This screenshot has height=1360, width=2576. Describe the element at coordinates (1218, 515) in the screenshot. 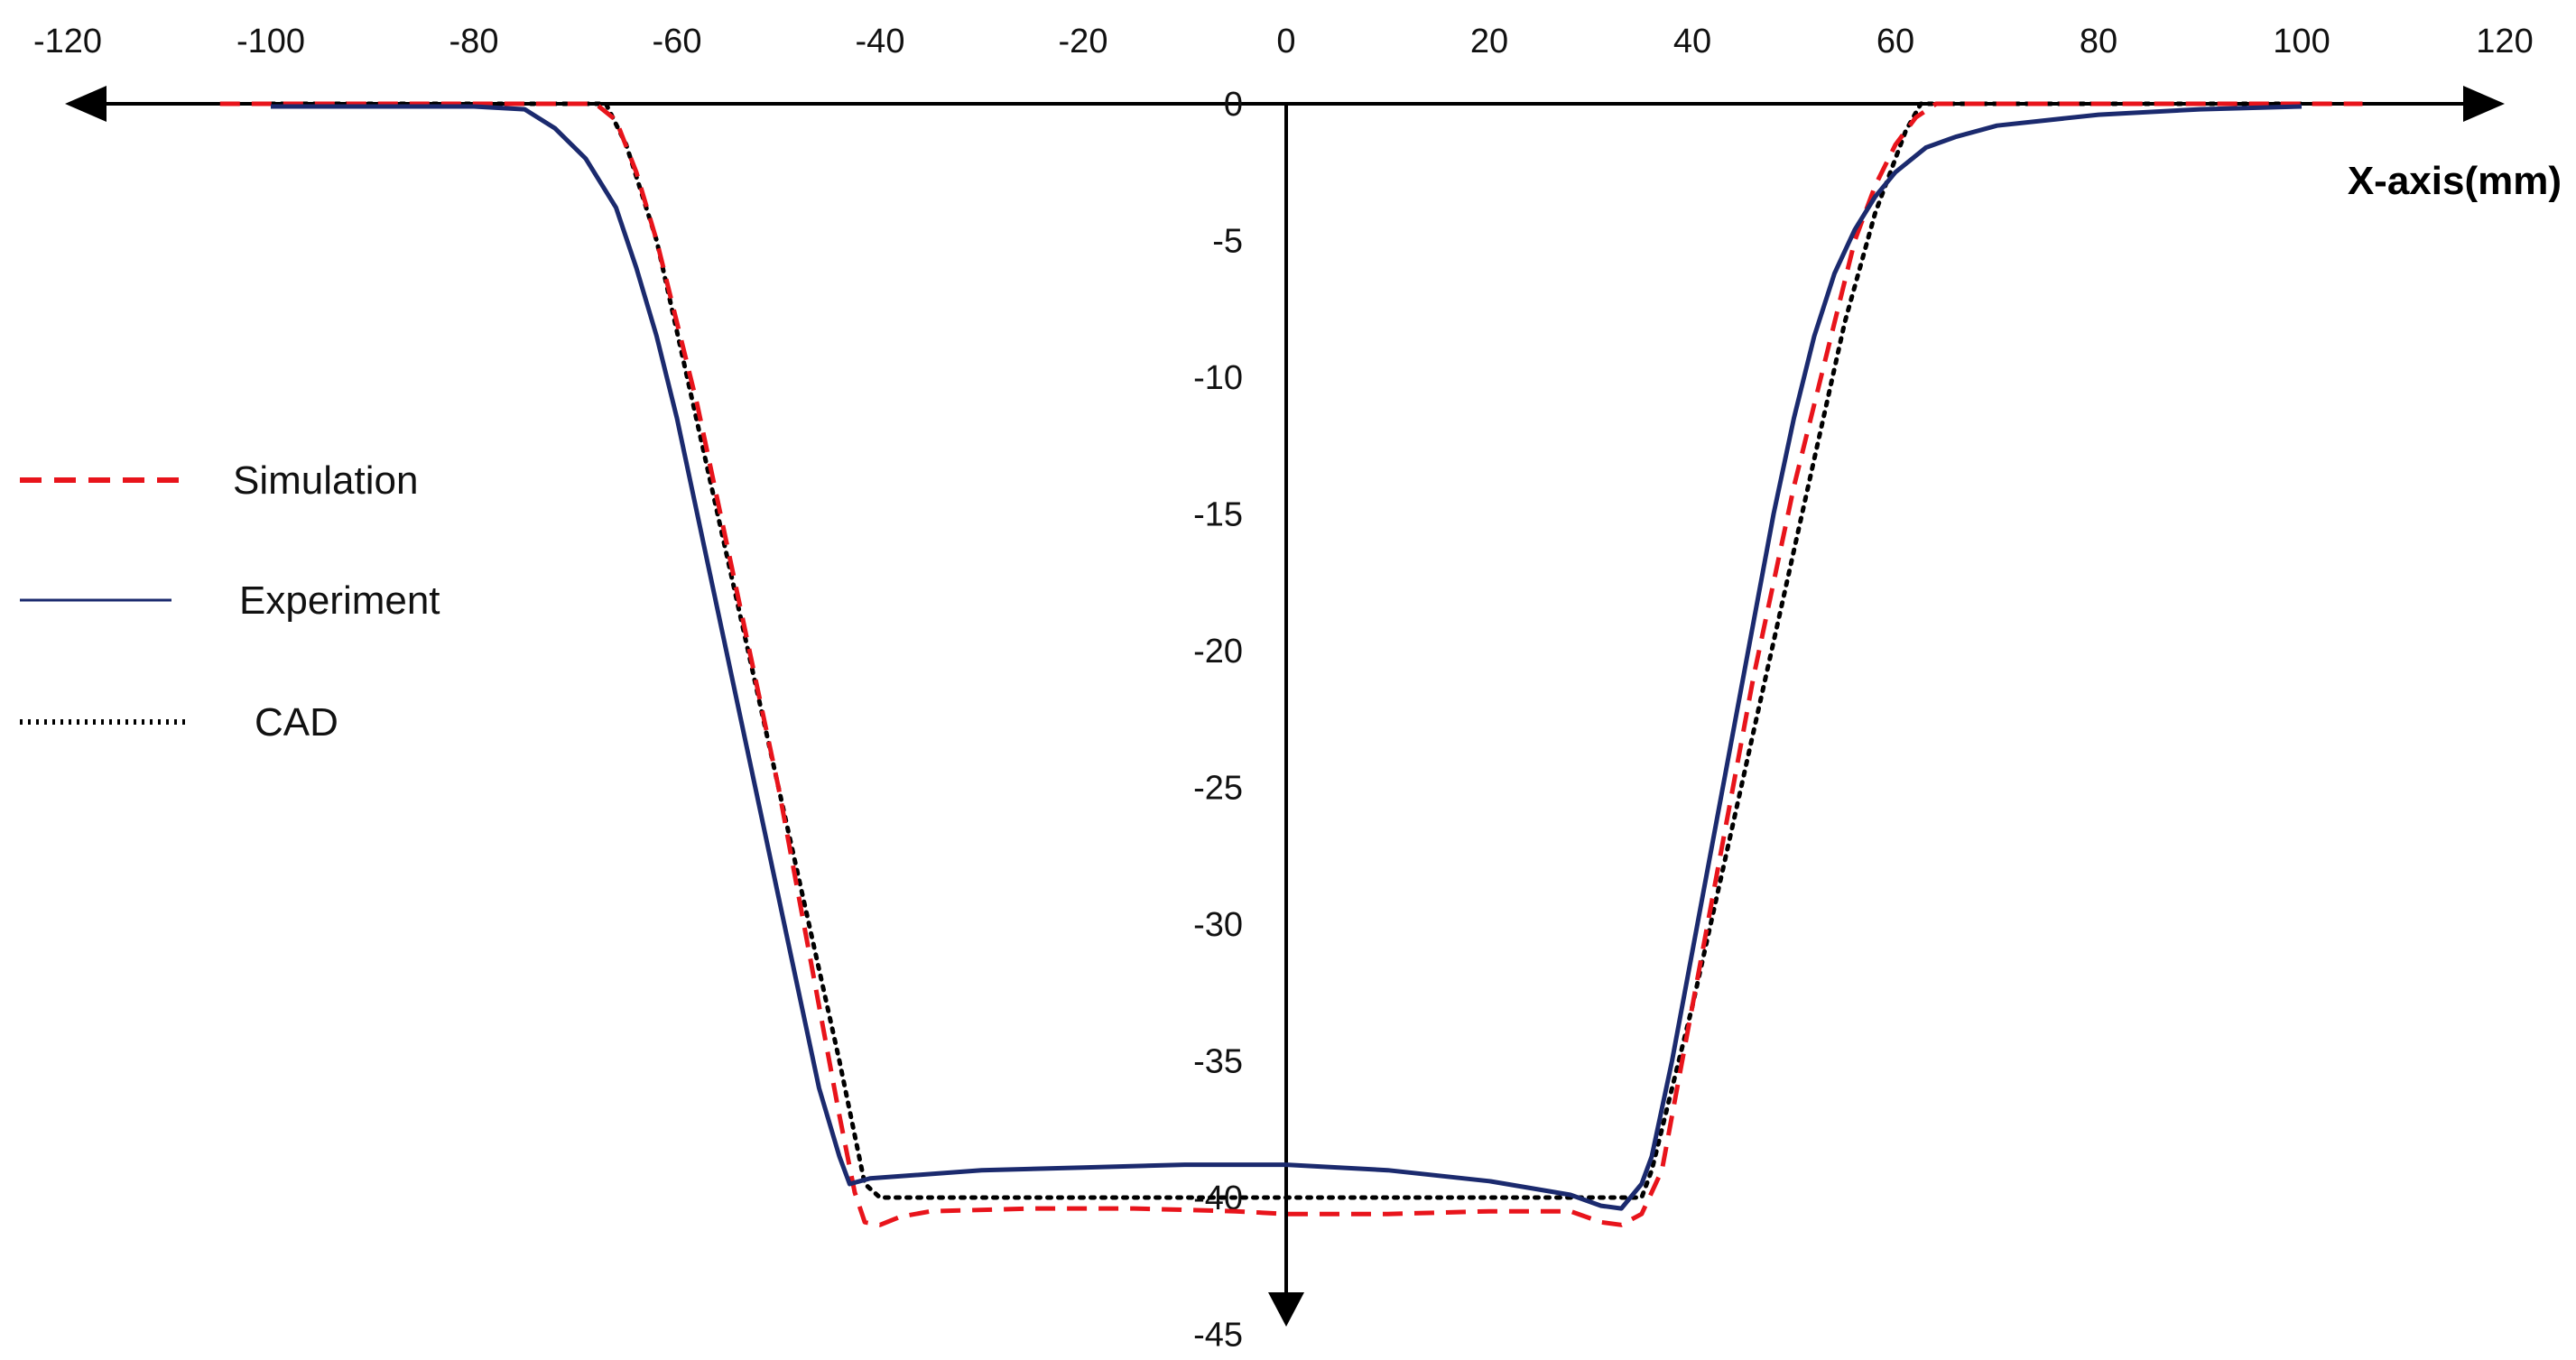

I see `y-tick-label: -15` at that location.